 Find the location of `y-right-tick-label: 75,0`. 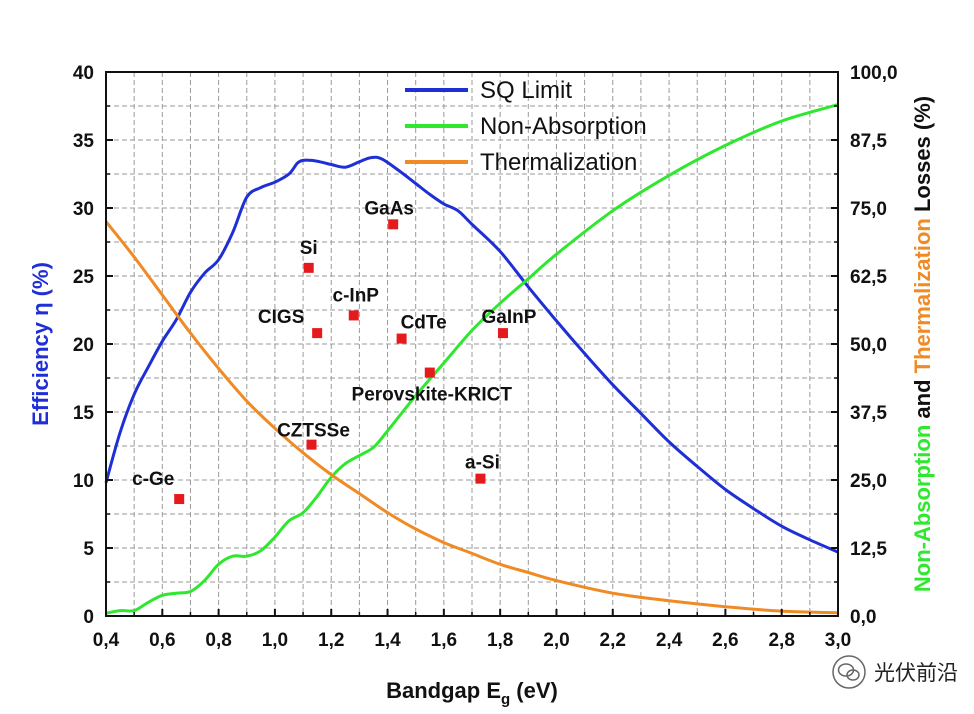

y-right-tick-label: 75,0 is located at coordinates (868, 209).